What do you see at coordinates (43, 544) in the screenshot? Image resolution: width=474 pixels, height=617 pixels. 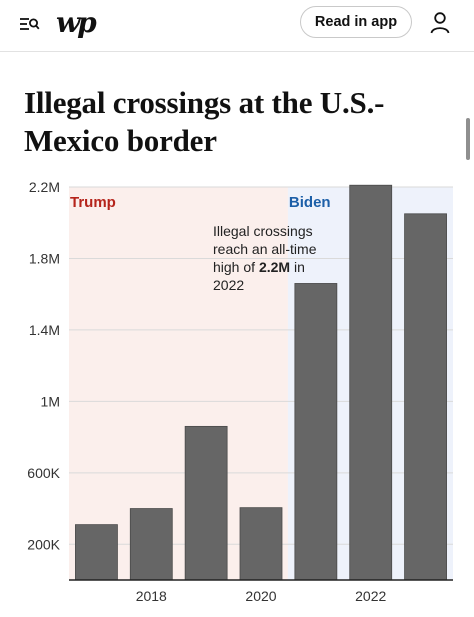 I see `y-tick-label: 200K` at bounding box center [43, 544].